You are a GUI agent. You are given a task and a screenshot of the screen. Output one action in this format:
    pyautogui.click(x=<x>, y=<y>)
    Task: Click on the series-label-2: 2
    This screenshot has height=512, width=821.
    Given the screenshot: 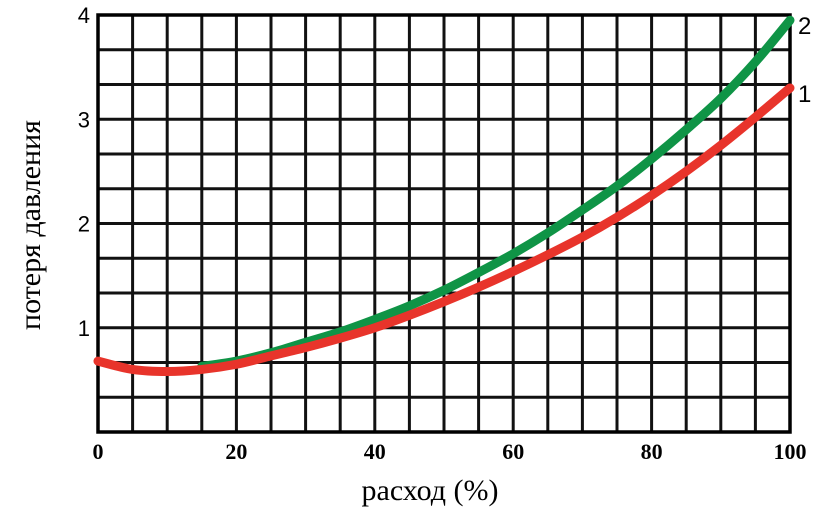 What is the action you would take?
    pyautogui.click(x=804, y=26)
    